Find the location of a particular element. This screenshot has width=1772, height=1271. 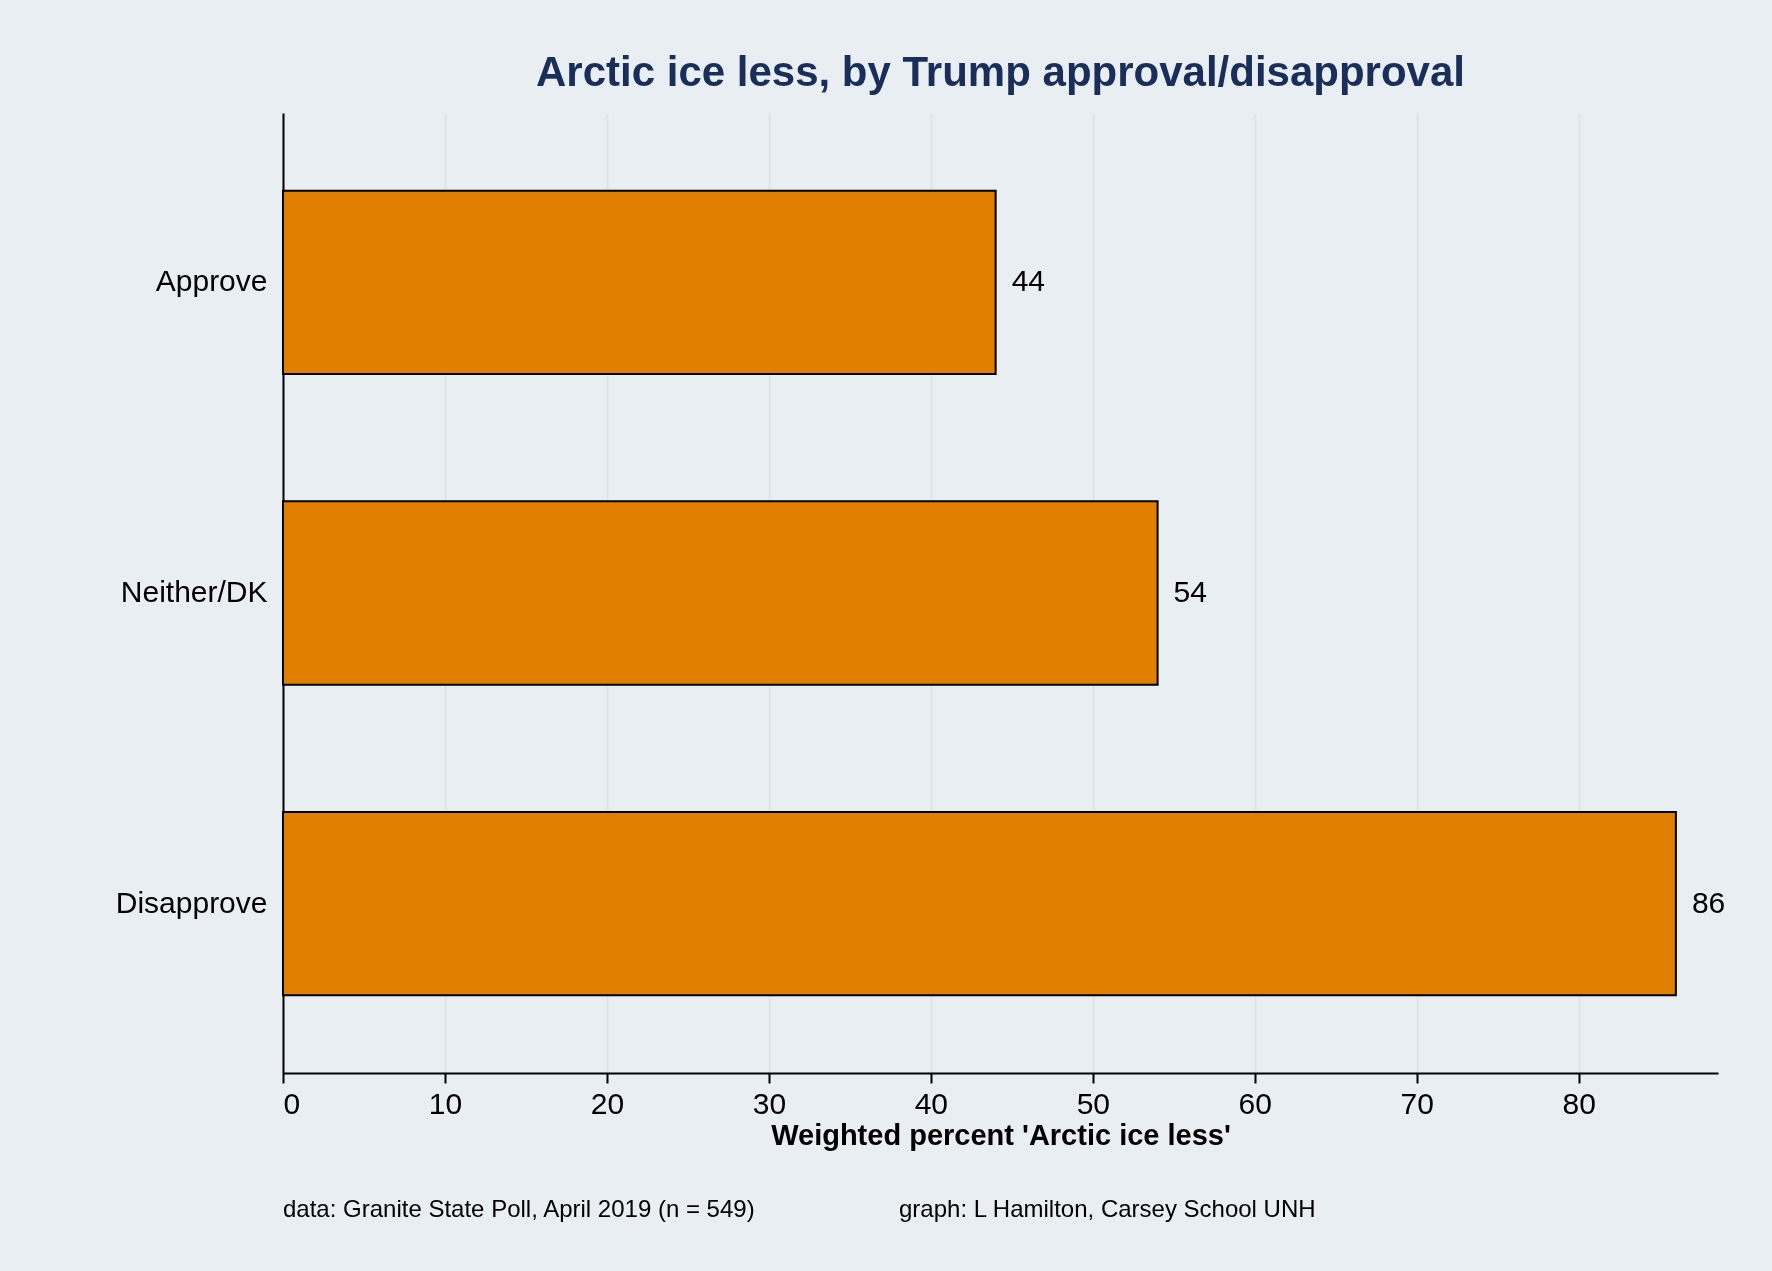

data-label: 44 is located at coordinates (1028, 281).